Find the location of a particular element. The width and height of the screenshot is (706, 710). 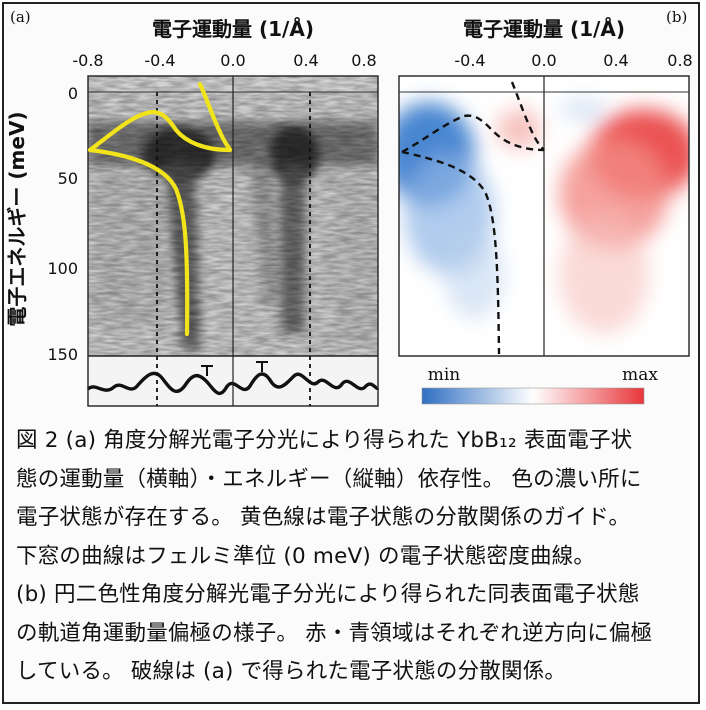

x-tick-a-5: 0.8 is located at coordinates (363, 60).